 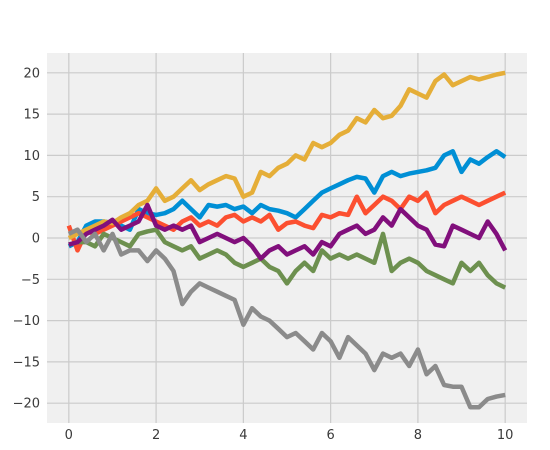 What do you see at coordinates (156, 435) in the screenshot?
I see `x-tick-label: 2` at bounding box center [156, 435].